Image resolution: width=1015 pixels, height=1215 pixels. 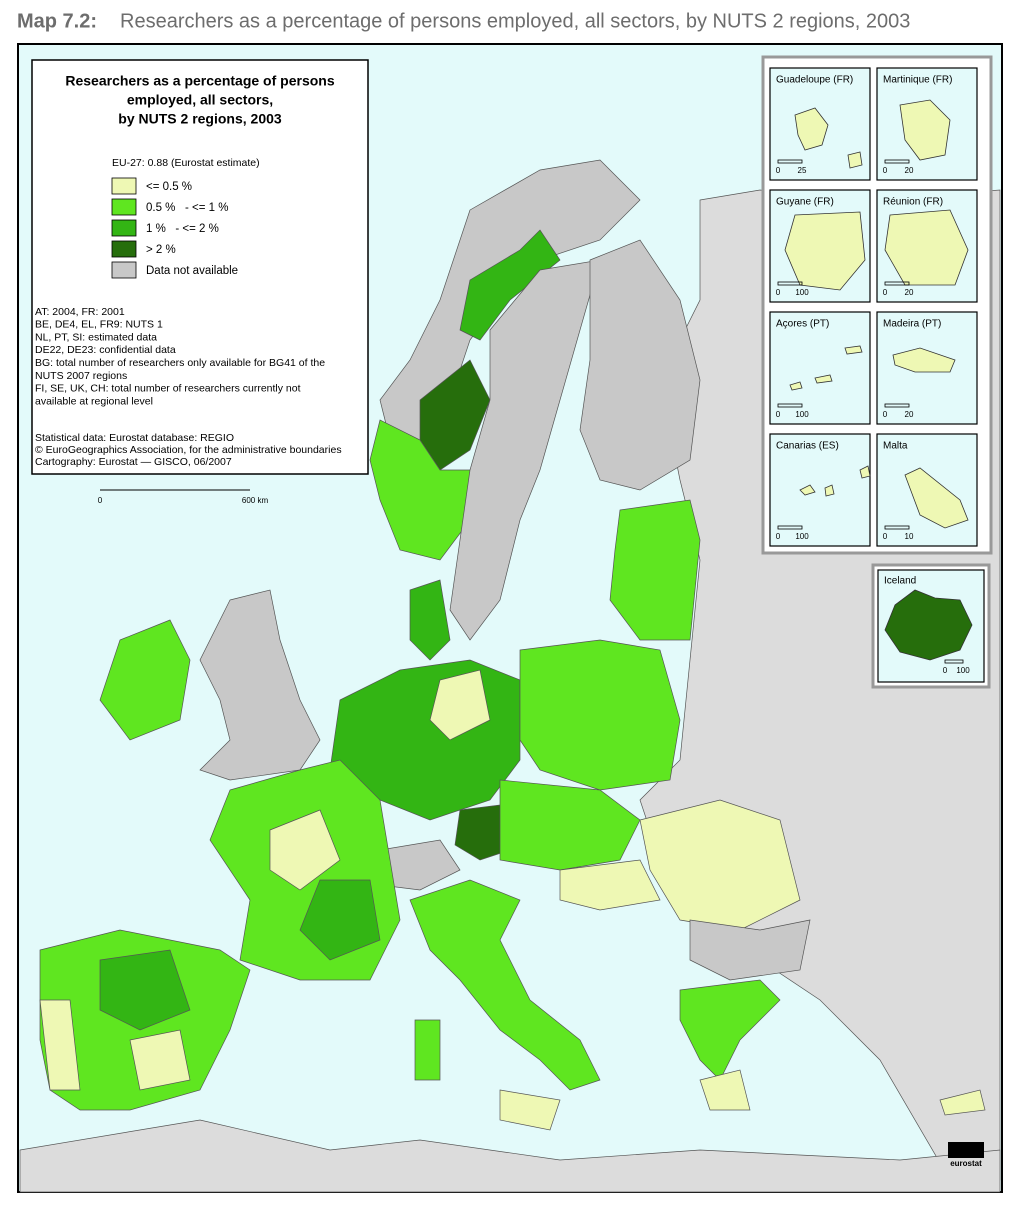 I want to click on non-eu-land, so click(x=510, y=1156).